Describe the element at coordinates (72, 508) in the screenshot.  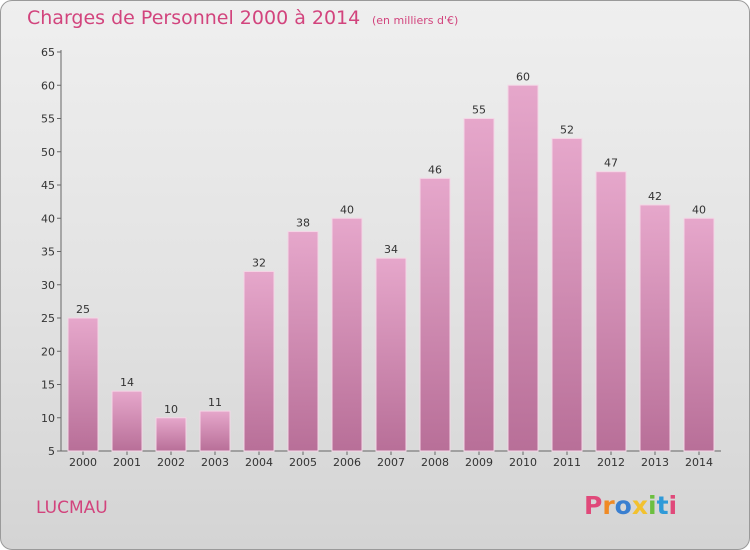
I see `commune-name: LUCMAU` at that location.